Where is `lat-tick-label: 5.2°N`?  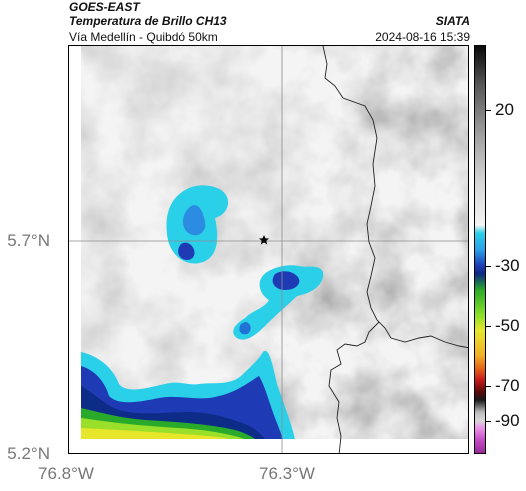
lat-tick-label: 5.2°N is located at coordinates (28, 453).